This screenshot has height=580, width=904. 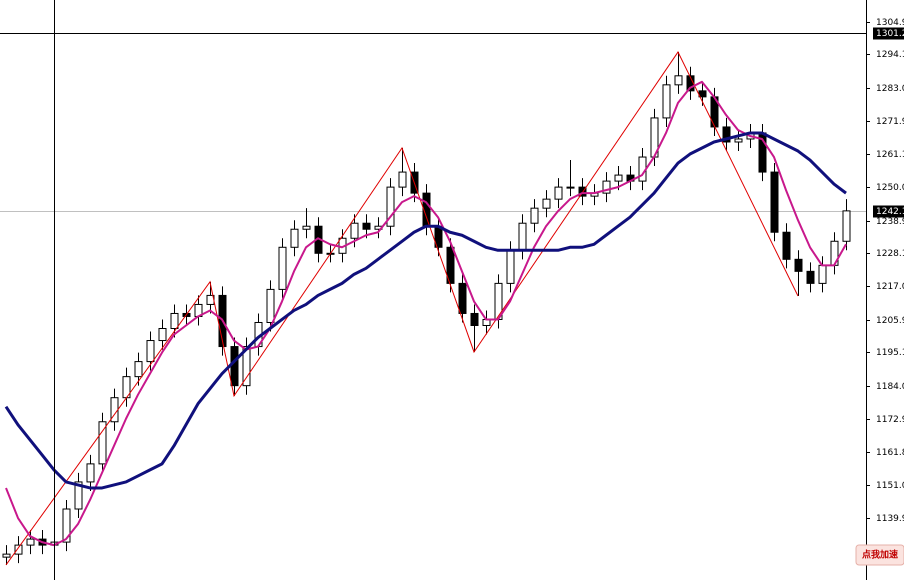 I want to click on speed-button-label: 点我加速, so click(x=880, y=555).